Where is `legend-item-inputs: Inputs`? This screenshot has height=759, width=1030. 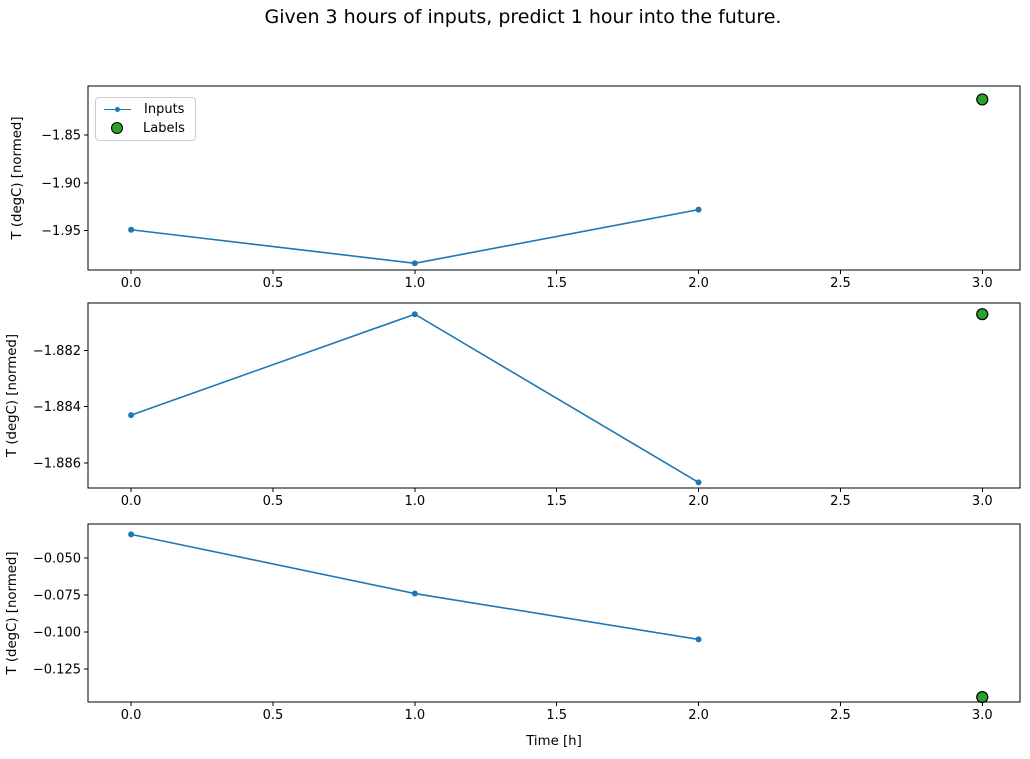
legend-item-inputs: Inputs is located at coordinates (145, 109).